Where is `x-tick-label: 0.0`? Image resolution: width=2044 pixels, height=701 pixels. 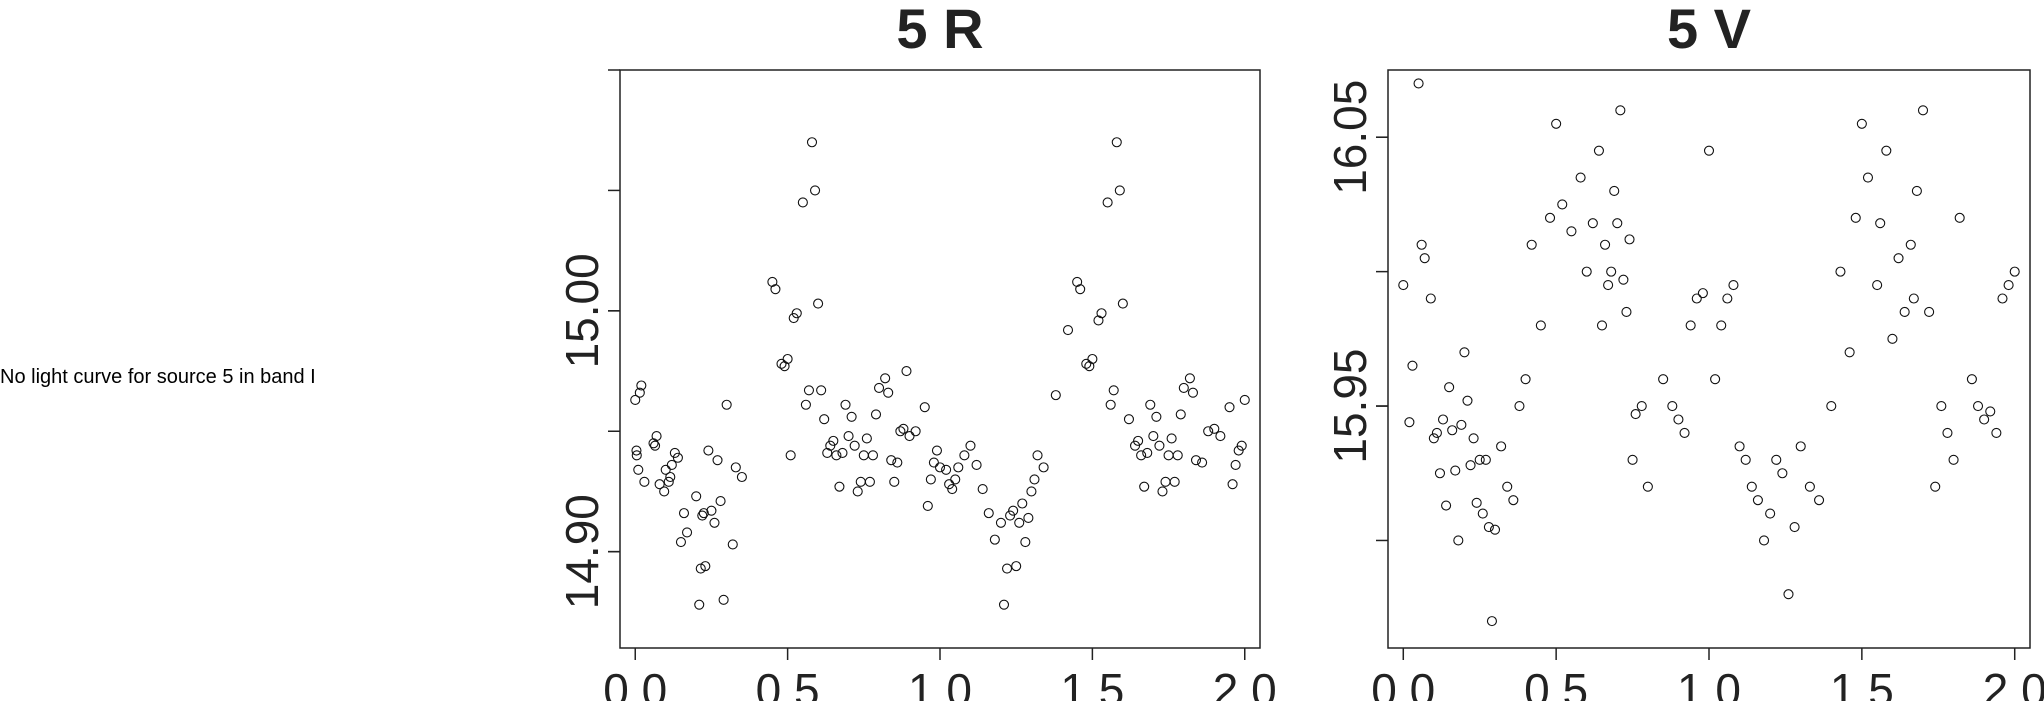
x-tick-label: 0.0 is located at coordinates (635, 682).